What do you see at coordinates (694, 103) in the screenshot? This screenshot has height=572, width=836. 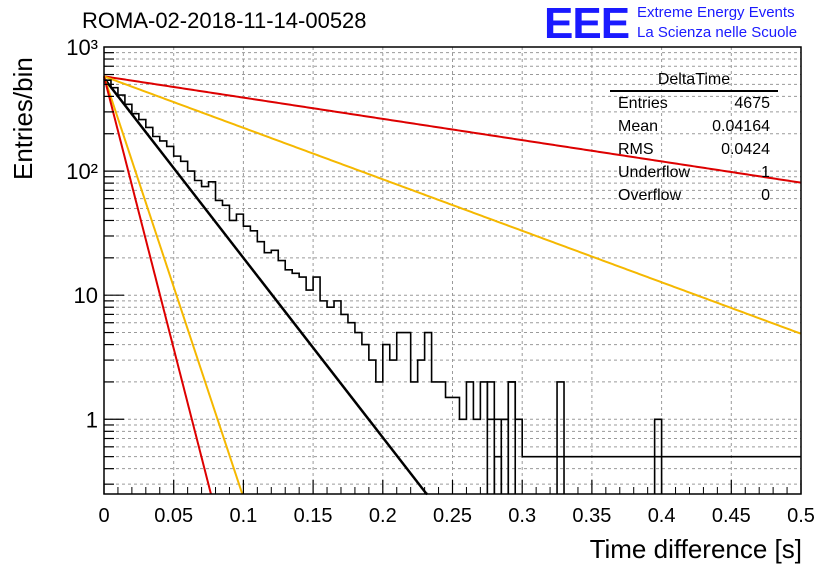 I see `stats-row-entries: Entries 4675` at bounding box center [694, 103].